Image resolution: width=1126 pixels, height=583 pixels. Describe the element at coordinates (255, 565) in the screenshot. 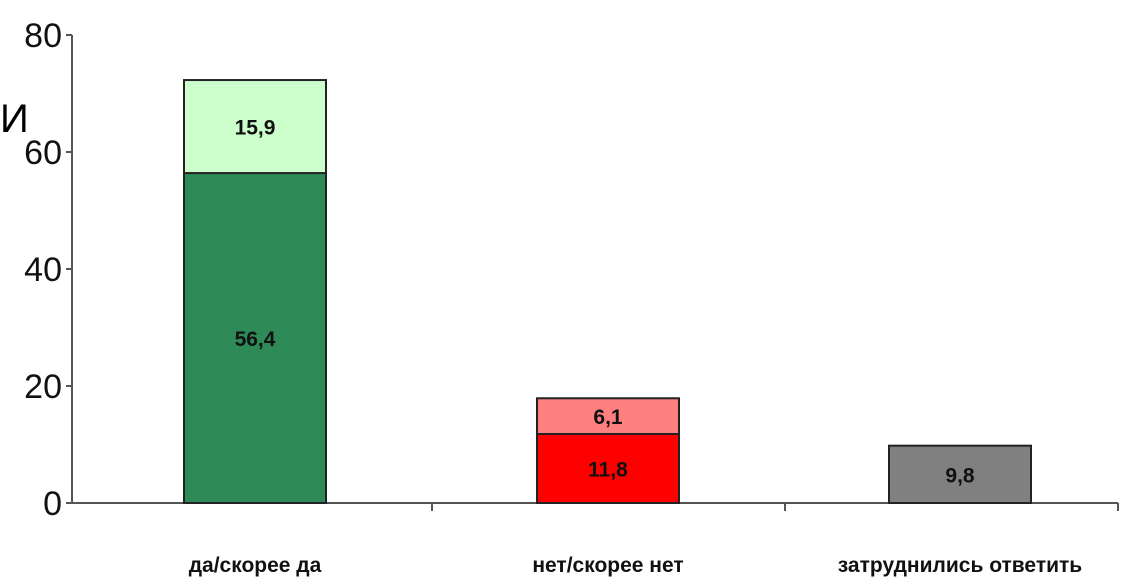

I see `x-category-label: да/скорее да` at that location.